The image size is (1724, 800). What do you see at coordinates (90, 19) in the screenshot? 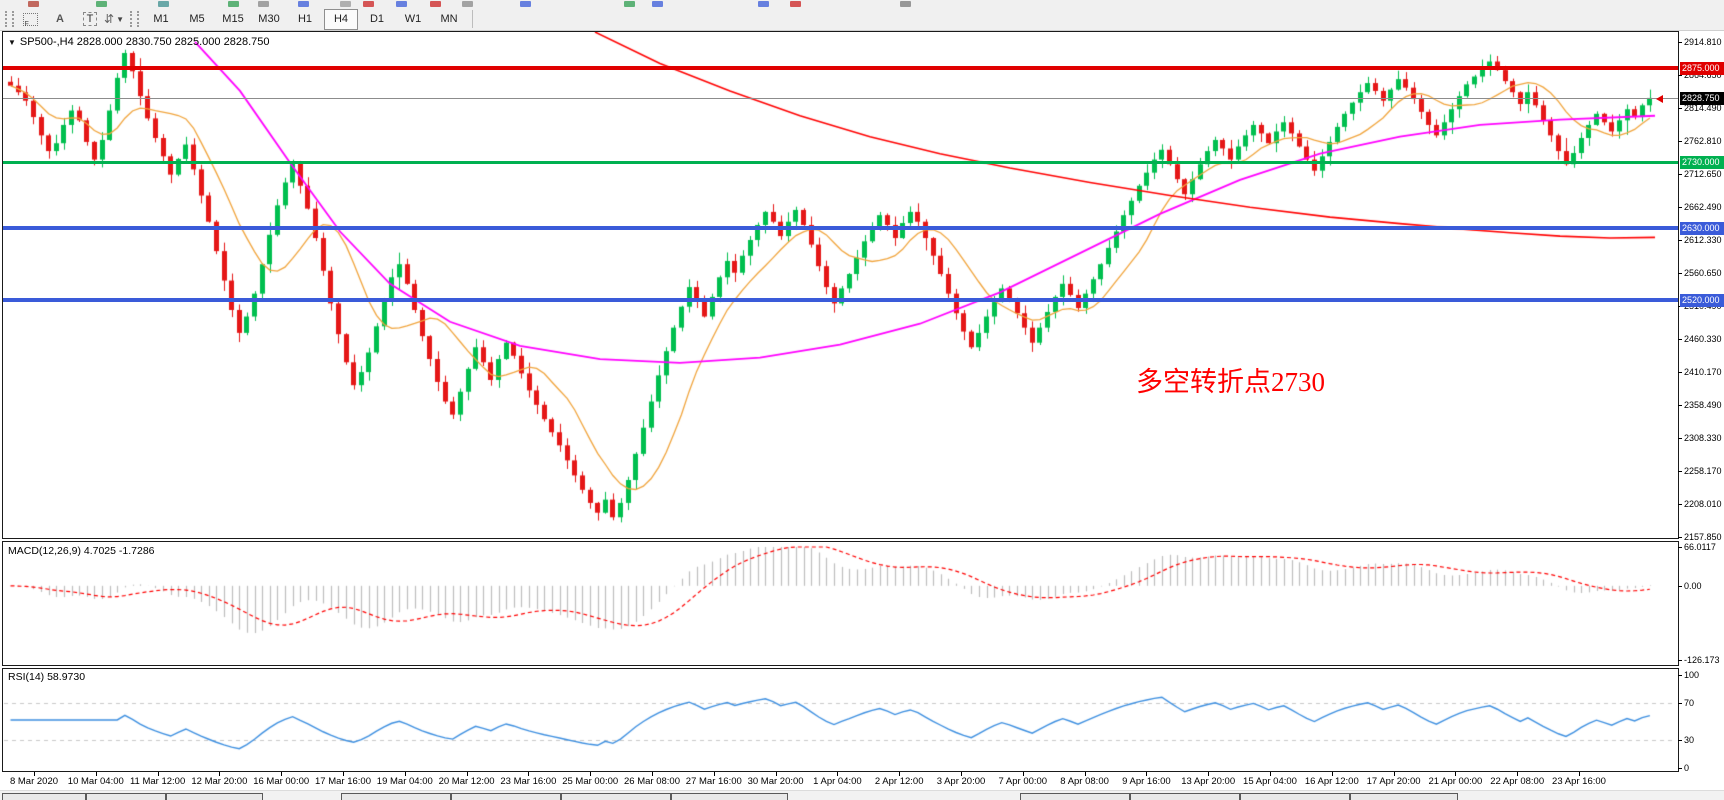
I see `text-tool-button: T` at bounding box center [90, 19].